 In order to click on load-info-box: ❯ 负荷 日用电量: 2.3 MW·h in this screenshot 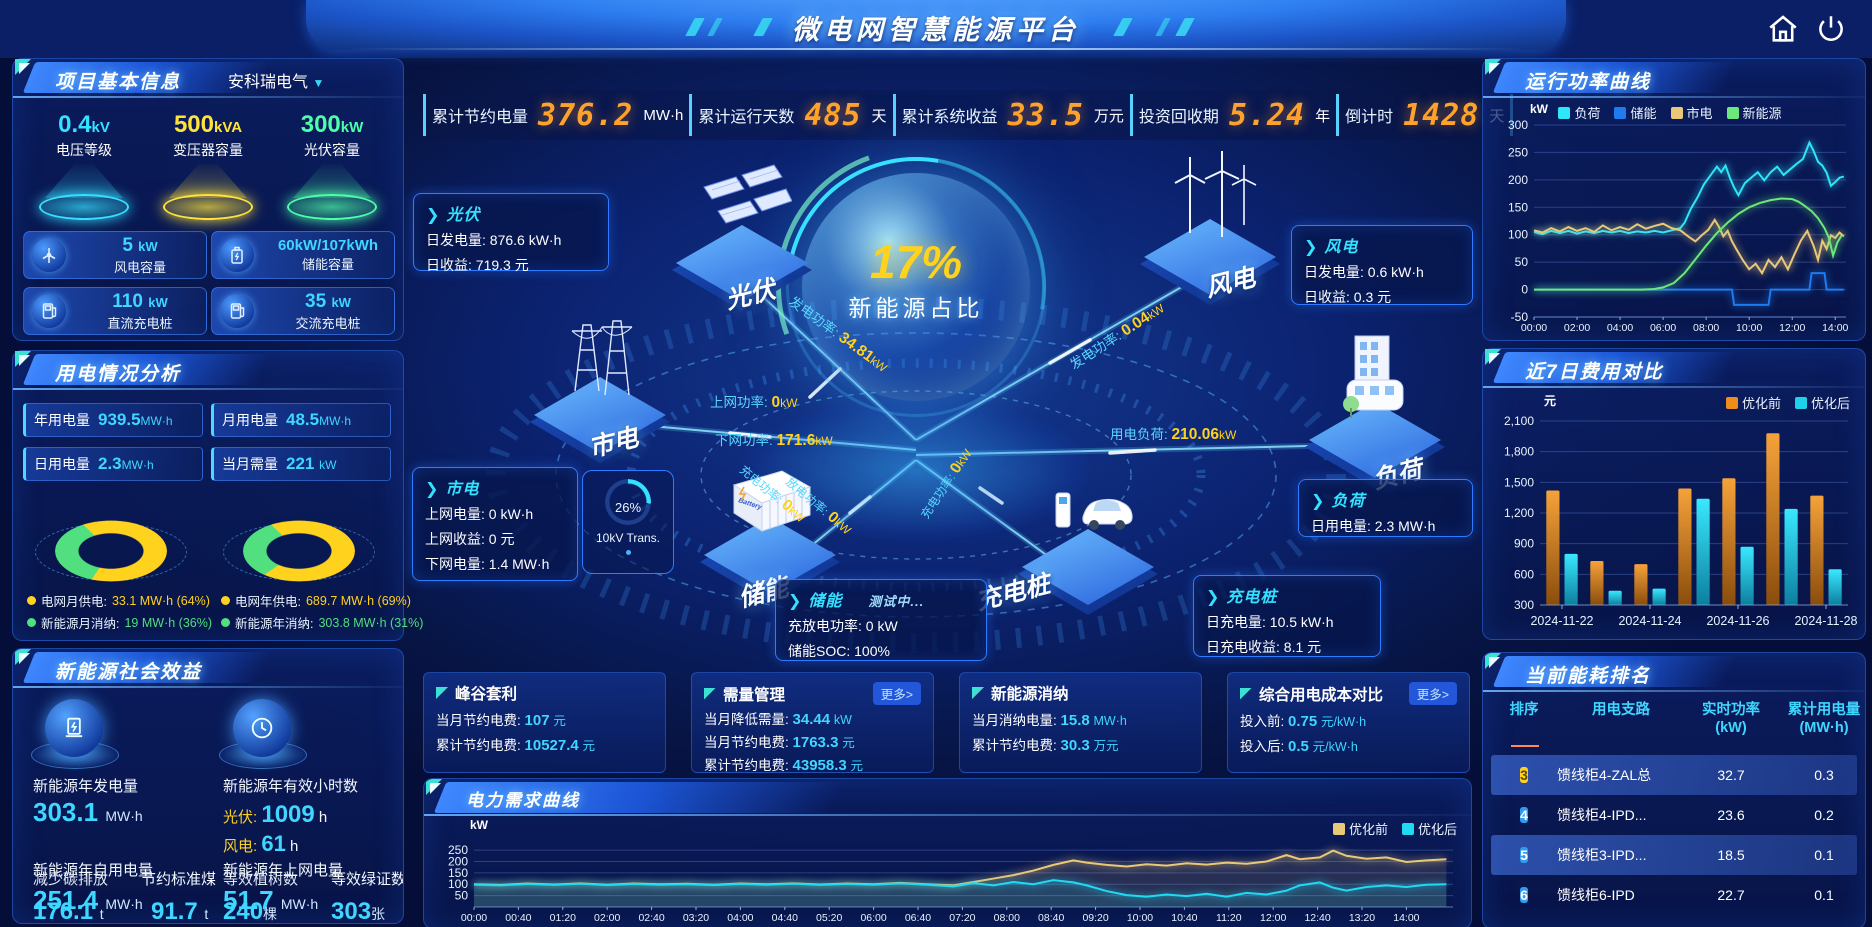, I will do `click(1385, 508)`.